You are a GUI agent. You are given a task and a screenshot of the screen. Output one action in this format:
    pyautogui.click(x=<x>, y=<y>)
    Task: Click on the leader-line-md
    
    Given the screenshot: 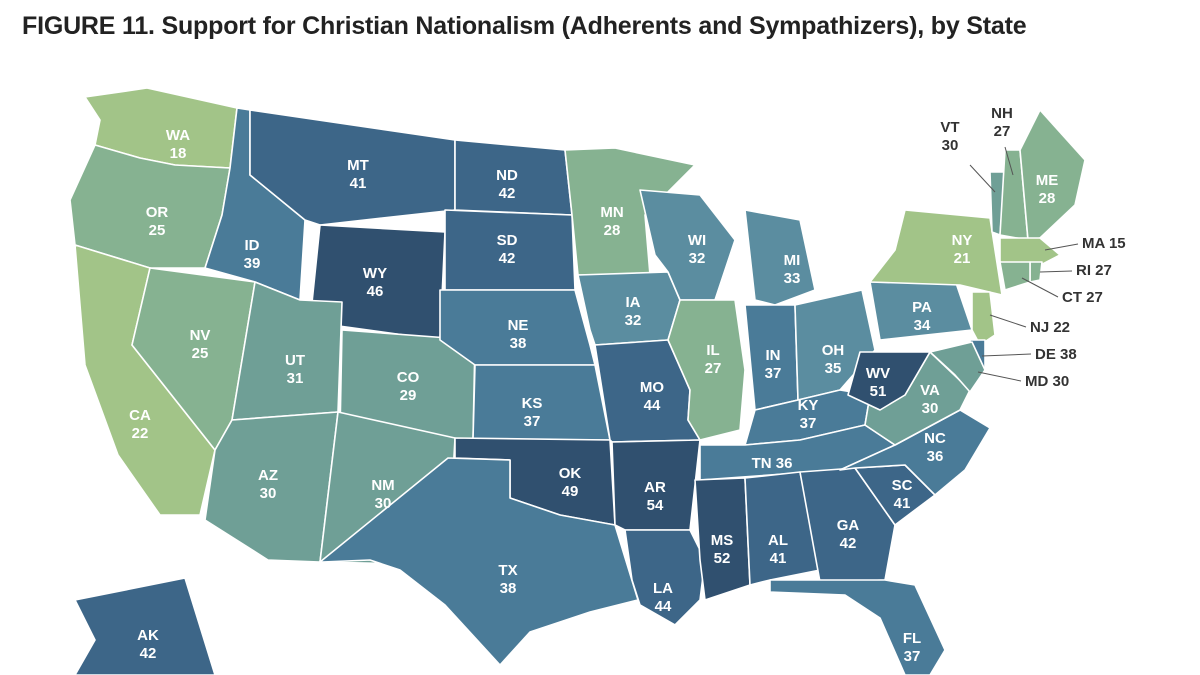 What is the action you would take?
    pyautogui.click(x=999, y=376)
    